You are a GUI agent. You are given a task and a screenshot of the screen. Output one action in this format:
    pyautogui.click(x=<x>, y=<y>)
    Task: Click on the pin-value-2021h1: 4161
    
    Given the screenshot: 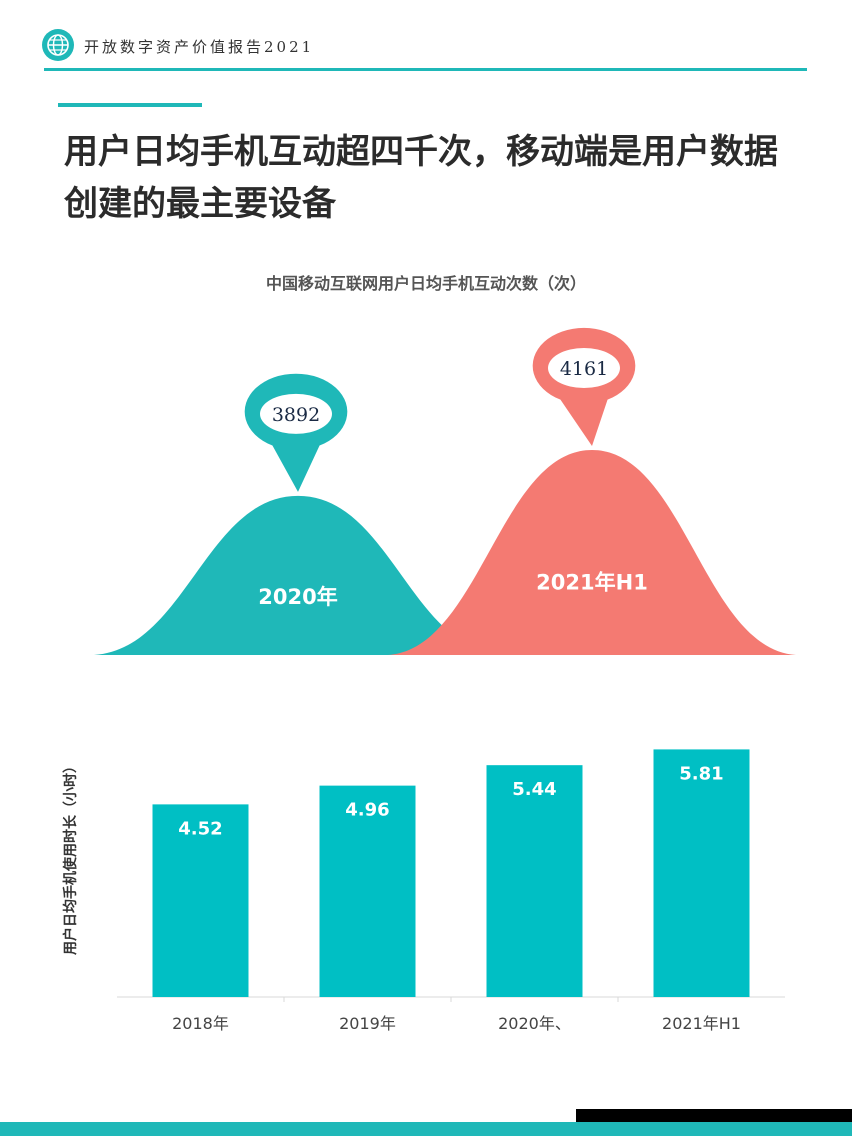 What is the action you would take?
    pyautogui.click(x=584, y=369)
    